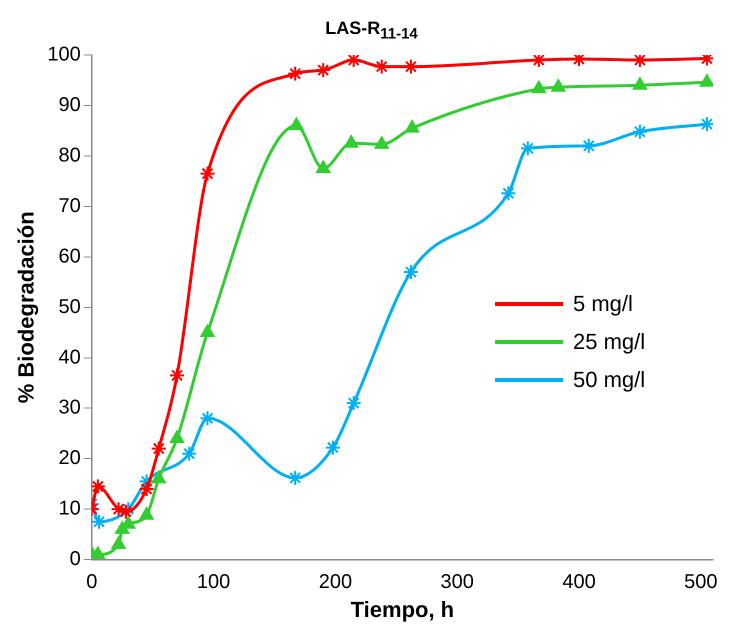  Describe the element at coordinates (92, 582) in the screenshot. I see `x-tick-label: 0` at that location.